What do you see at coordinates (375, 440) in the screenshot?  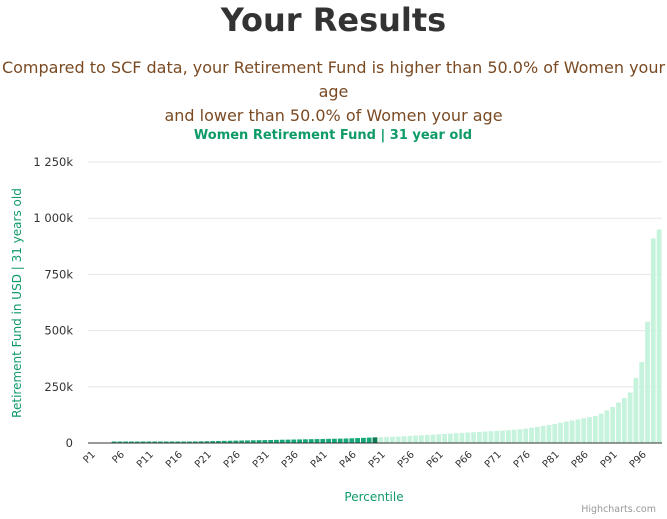 I see `user-percentile-bar` at bounding box center [375, 440].